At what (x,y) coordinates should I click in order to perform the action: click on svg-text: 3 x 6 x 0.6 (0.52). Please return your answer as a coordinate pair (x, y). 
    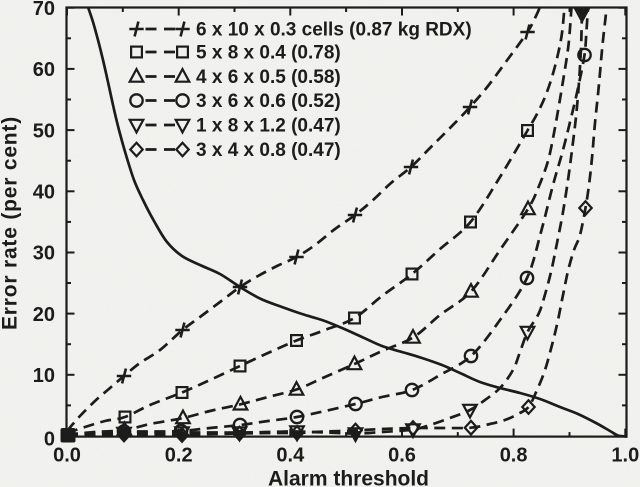
    Looking at the image, I should click on (268, 101).